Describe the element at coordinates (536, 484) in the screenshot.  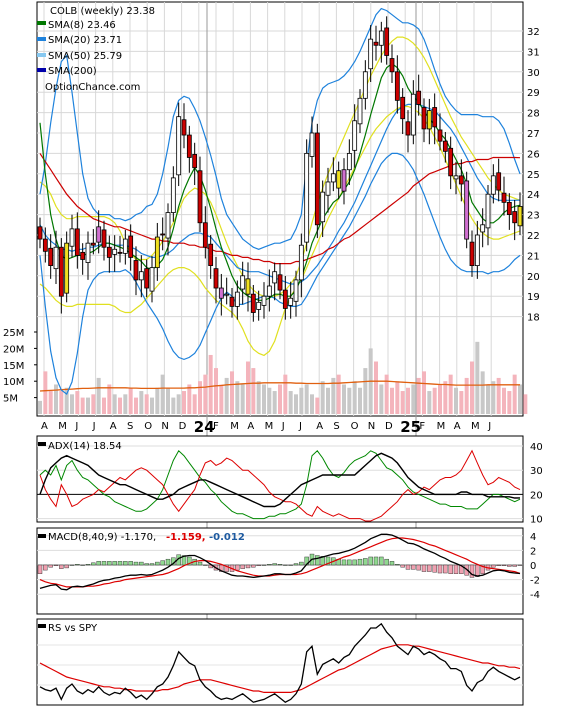
I see `adx-axis-labels: 40302010` at that location.